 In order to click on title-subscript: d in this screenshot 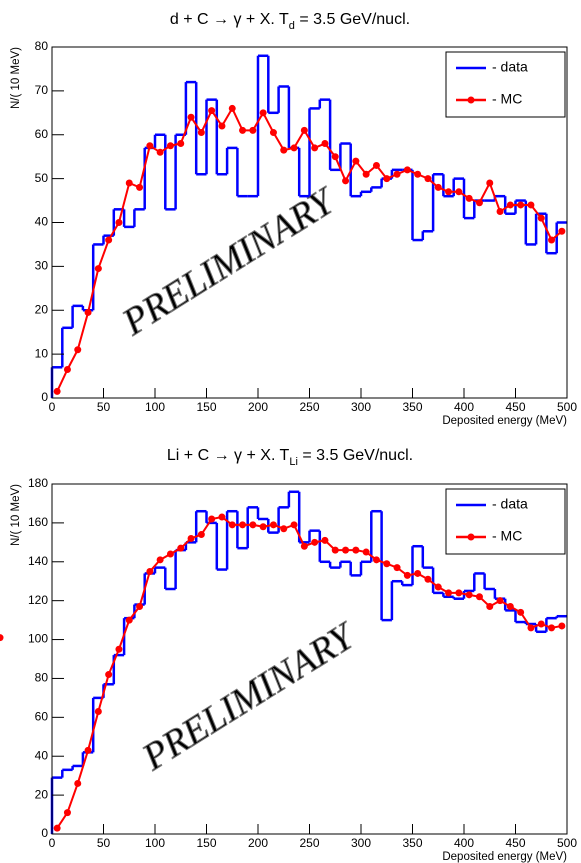, I will do `click(292, 26)`.